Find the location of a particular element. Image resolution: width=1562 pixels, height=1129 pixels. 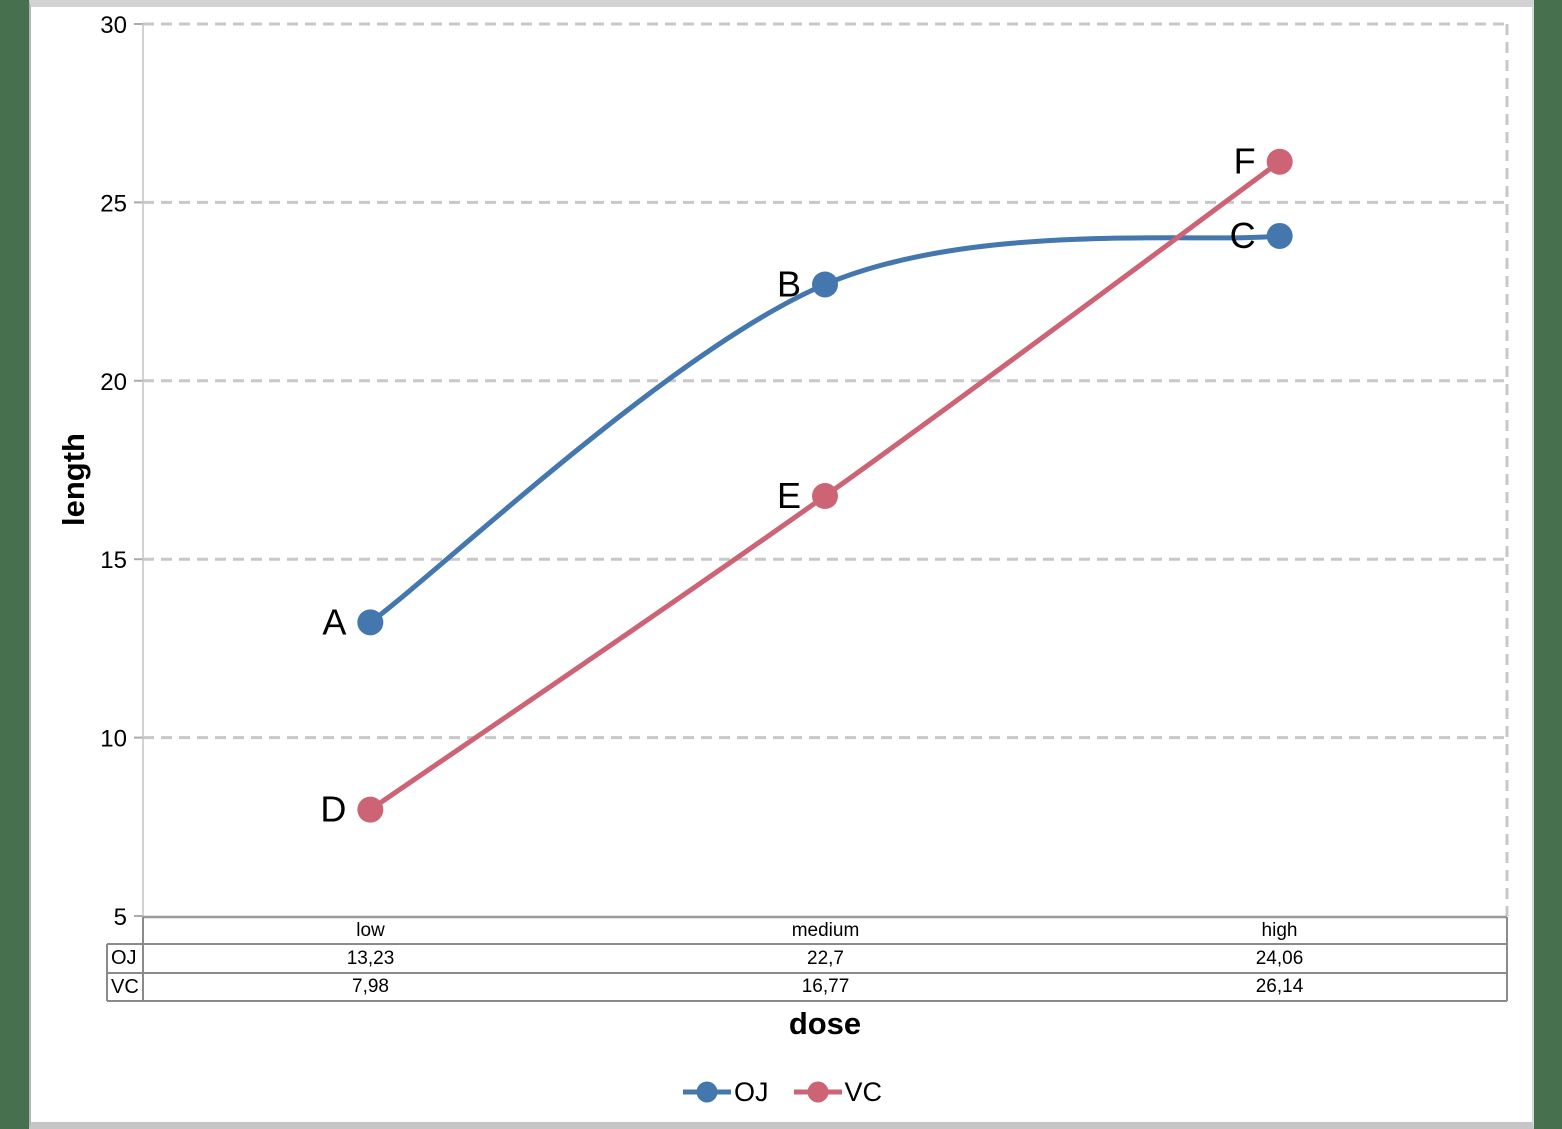

legend-line-marker-oj is located at coordinates (706, 1092).